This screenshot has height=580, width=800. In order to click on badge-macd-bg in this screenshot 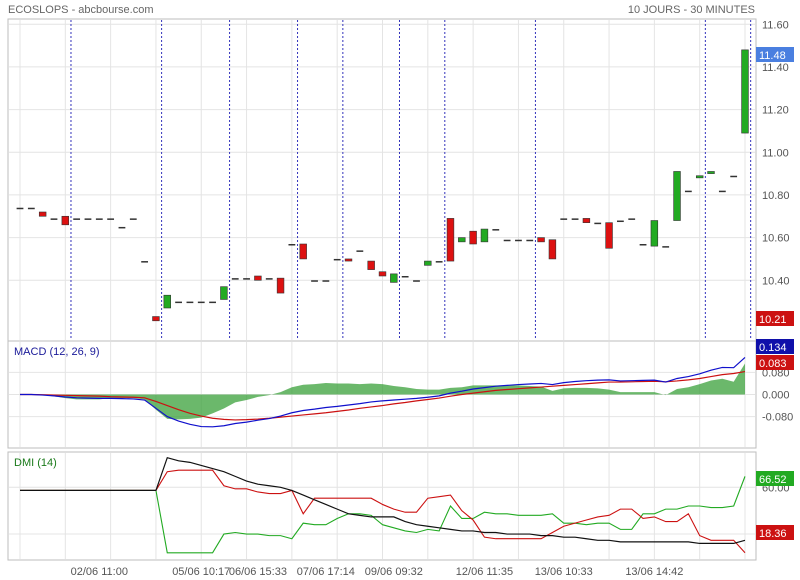, I will do `click(775, 346)`.